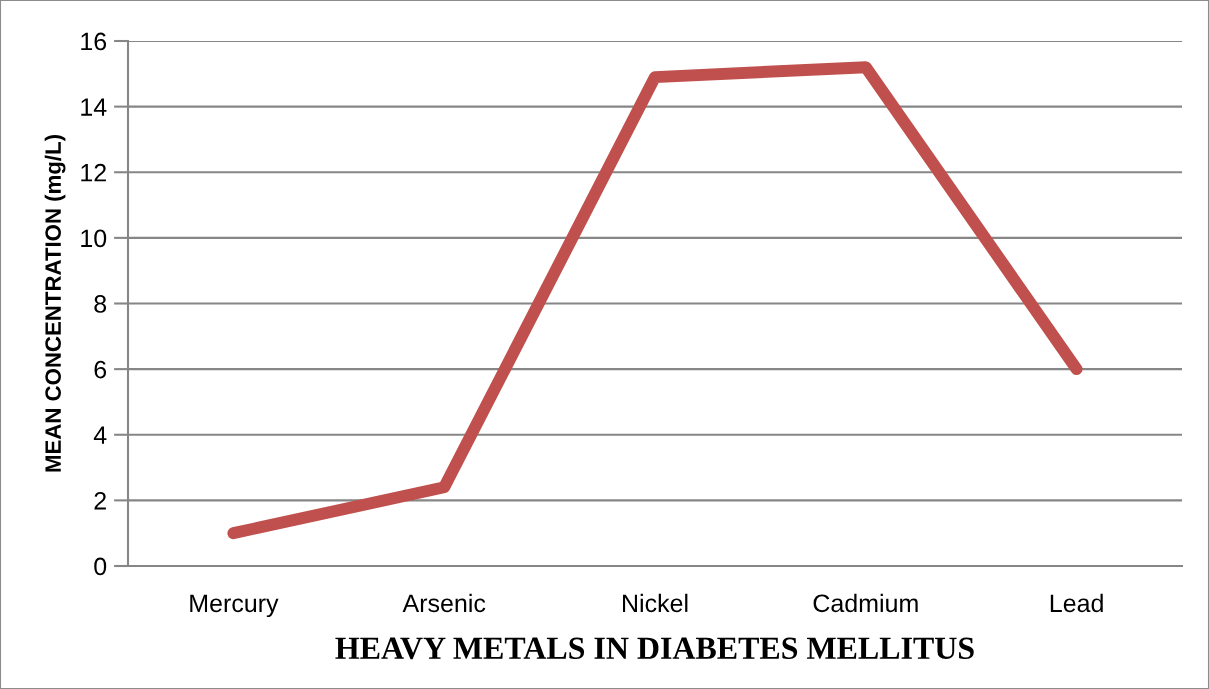 This screenshot has width=1209, height=689. I want to click on y-tick-label: 16, so click(94, 41).